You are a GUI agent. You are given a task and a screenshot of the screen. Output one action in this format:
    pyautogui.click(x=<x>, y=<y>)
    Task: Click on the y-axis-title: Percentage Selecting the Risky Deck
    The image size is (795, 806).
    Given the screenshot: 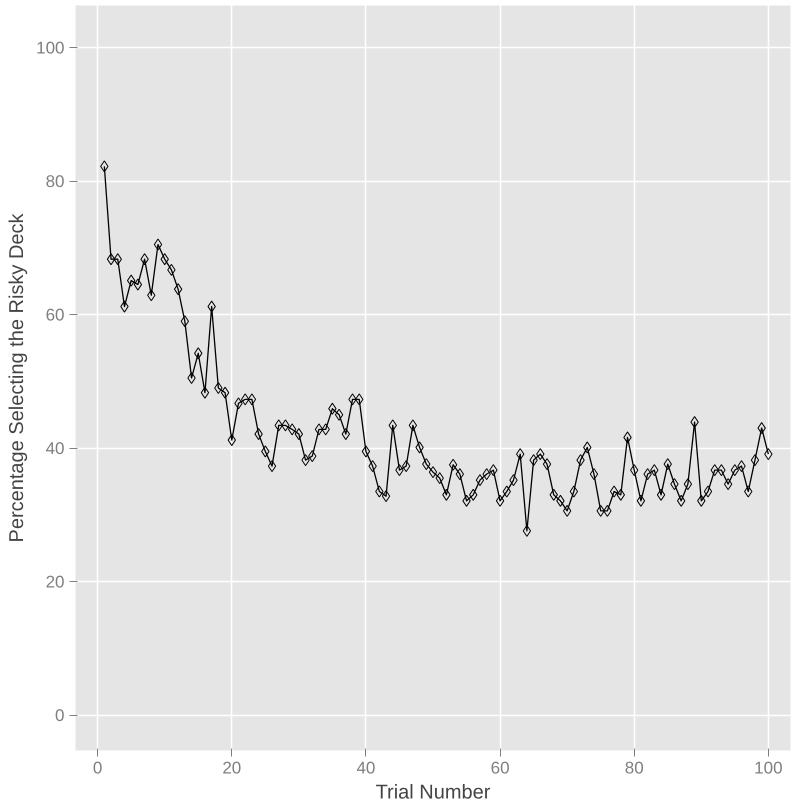 What is the action you would take?
    pyautogui.click(x=17, y=377)
    